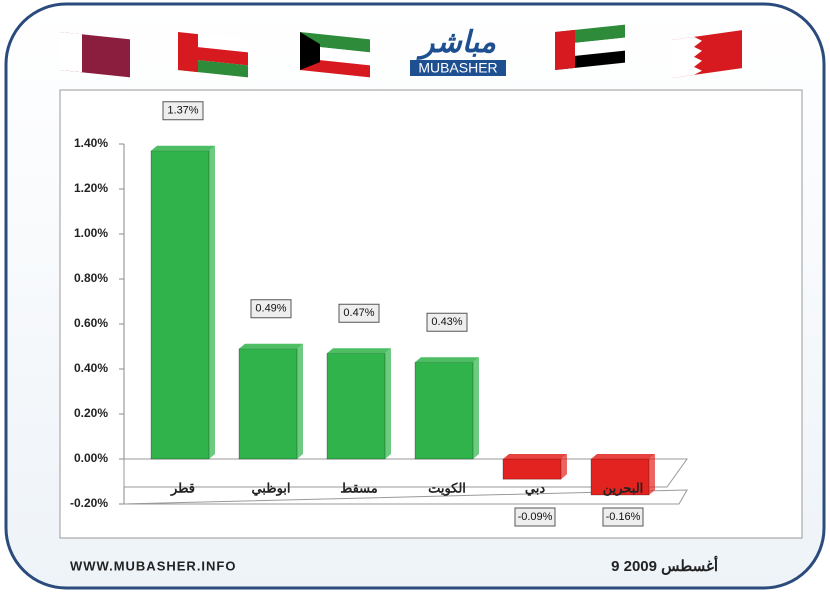 The width and height of the screenshot is (830, 599). What do you see at coordinates (182, 488) in the screenshot?
I see `x-tick-label: قطر` at bounding box center [182, 488].